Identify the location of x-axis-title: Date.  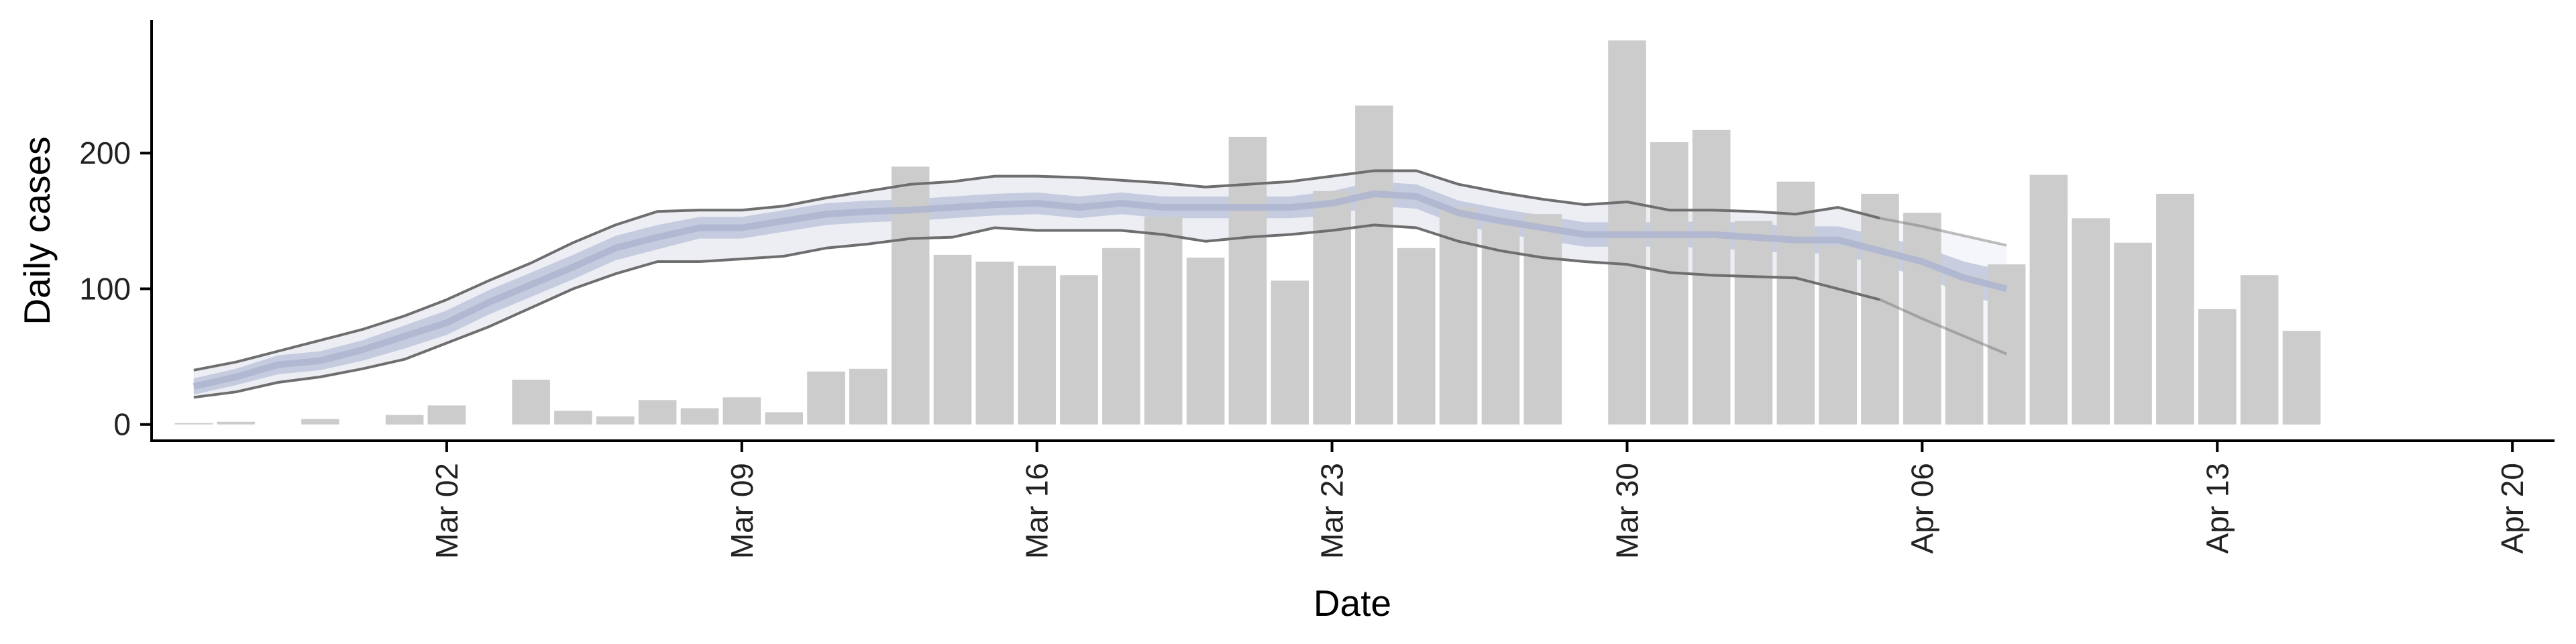
(1352, 603).